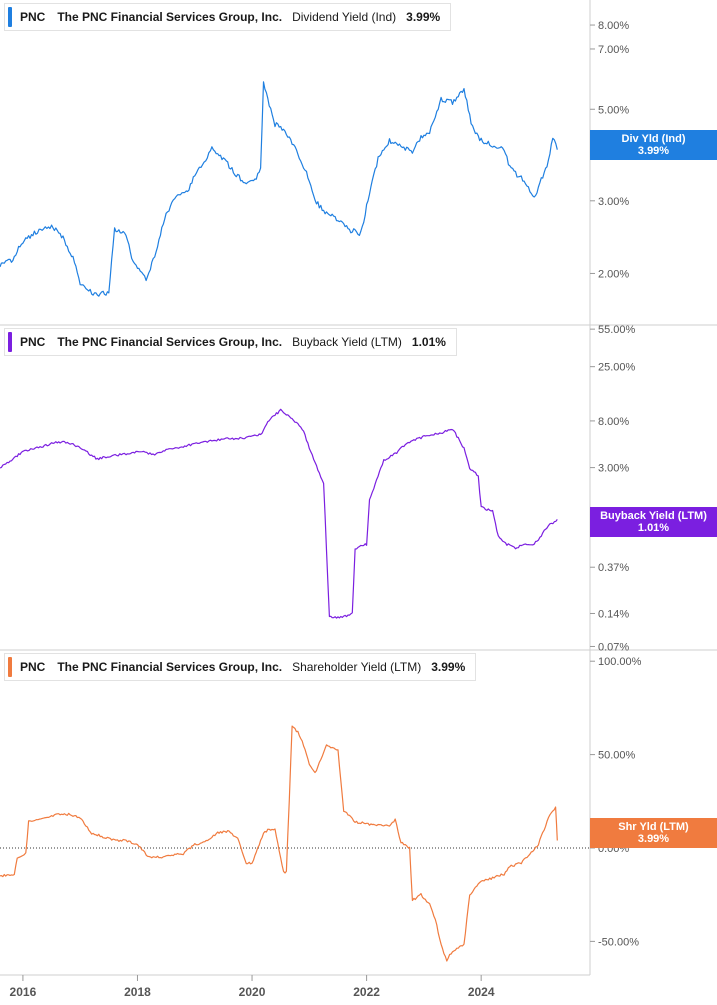 This screenshot has width=717, height=1005. What do you see at coordinates (347, 342) in the screenshot?
I see `legend-metric: Buyback Yield (LTM)` at bounding box center [347, 342].